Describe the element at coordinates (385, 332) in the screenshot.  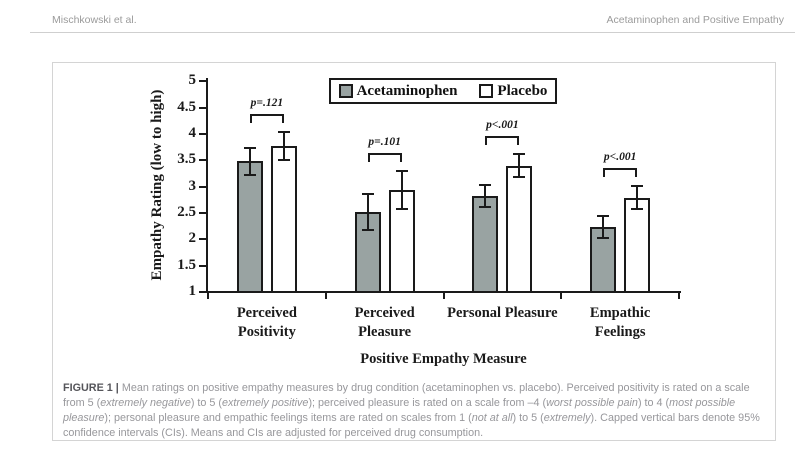
I see `category-label-line: Pleasure` at that location.